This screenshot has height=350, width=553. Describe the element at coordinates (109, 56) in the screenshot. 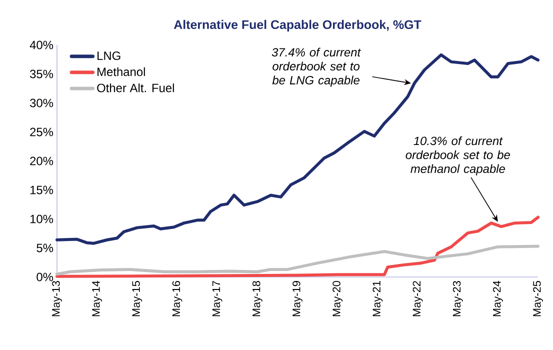

I see `legend-label: LNG` at that location.